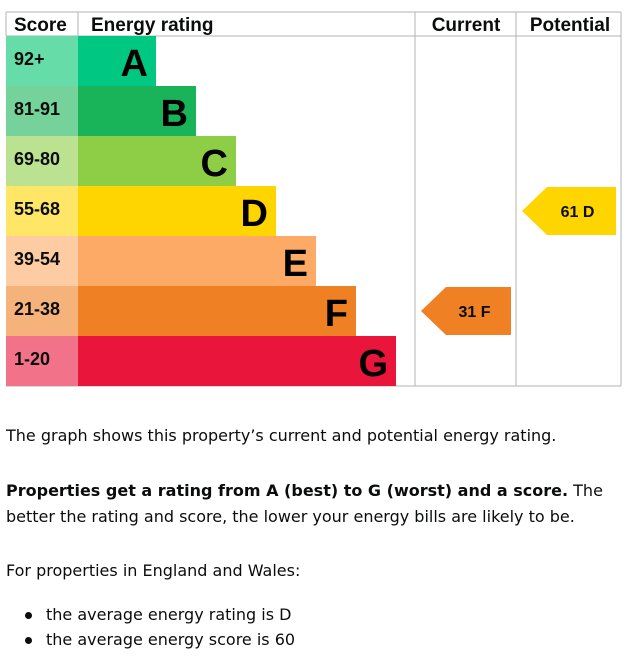 The width and height of the screenshot is (627, 662). I want to click on current-rating-marker-label: 31 F, so click(474, 312).